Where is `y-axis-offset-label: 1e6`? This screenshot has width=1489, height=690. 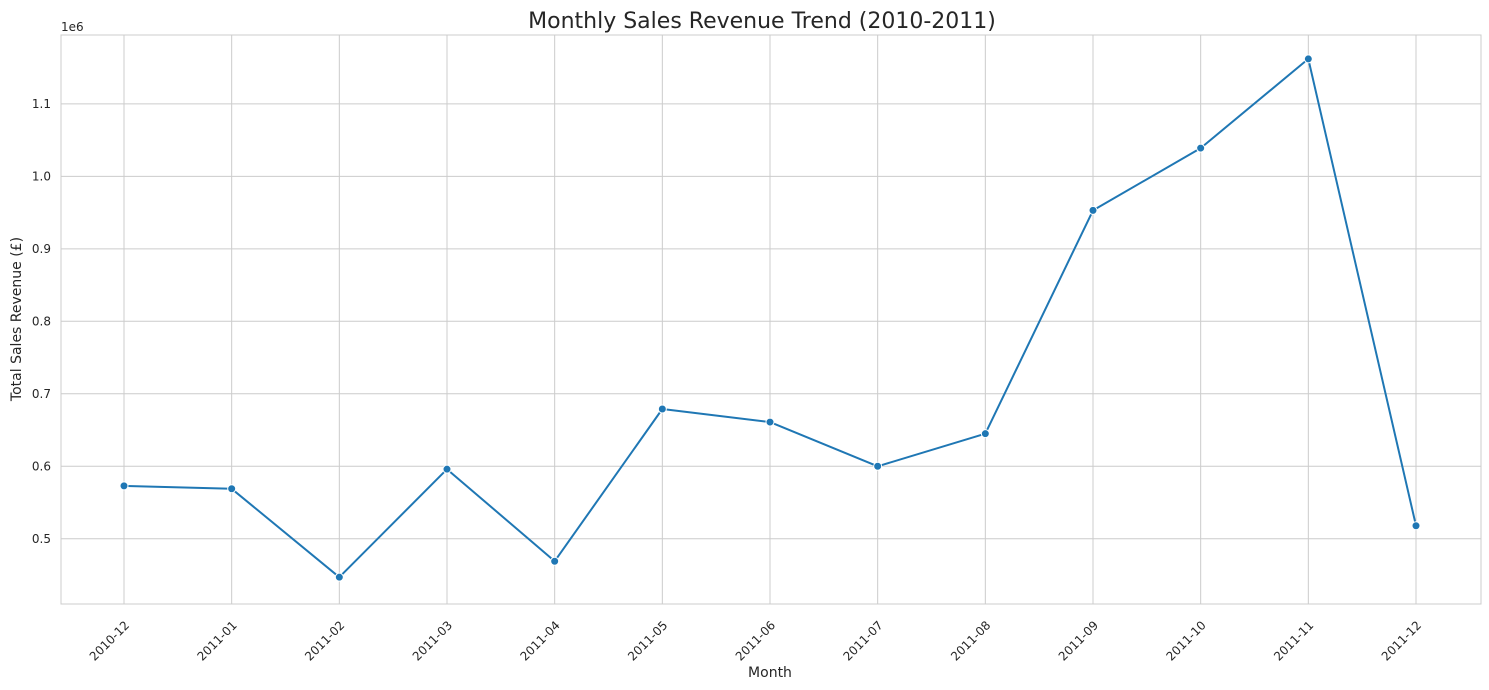
y-axis-offset-label: 1e6 is located at coordinates (72, 27).